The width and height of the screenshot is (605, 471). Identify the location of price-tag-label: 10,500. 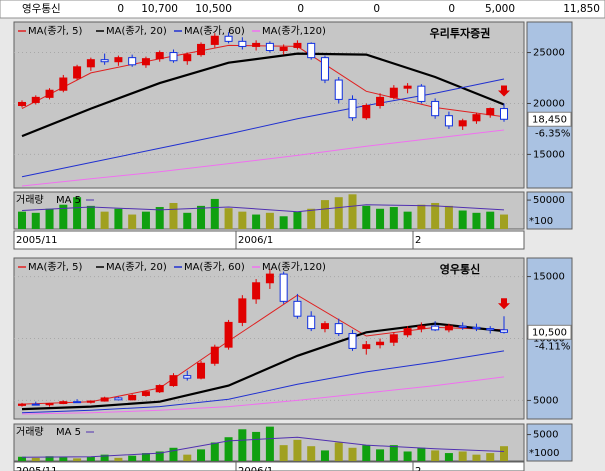
(549, 332).